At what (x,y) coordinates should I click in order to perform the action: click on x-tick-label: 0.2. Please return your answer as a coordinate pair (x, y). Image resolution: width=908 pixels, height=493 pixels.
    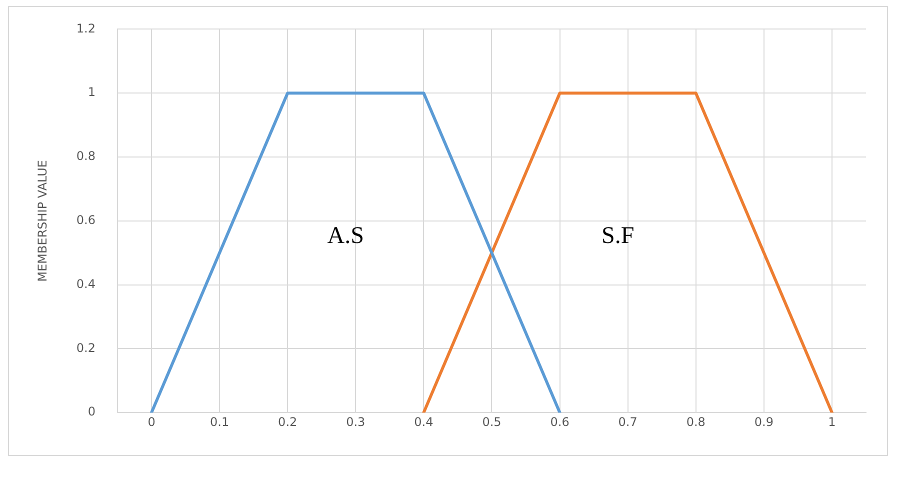
    Looking at the image, I should click on (288, 421).